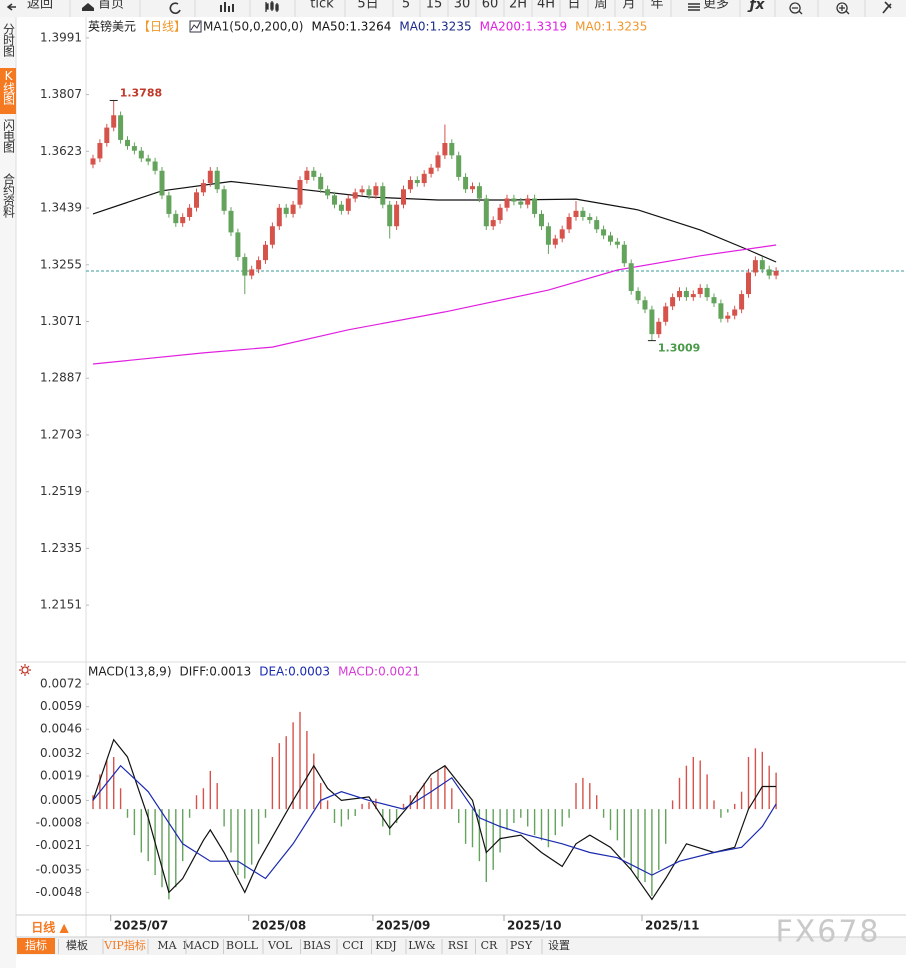 This screenshot has height=968, width=906. I want to click on toolbar-button: 60, so click(490, 6).